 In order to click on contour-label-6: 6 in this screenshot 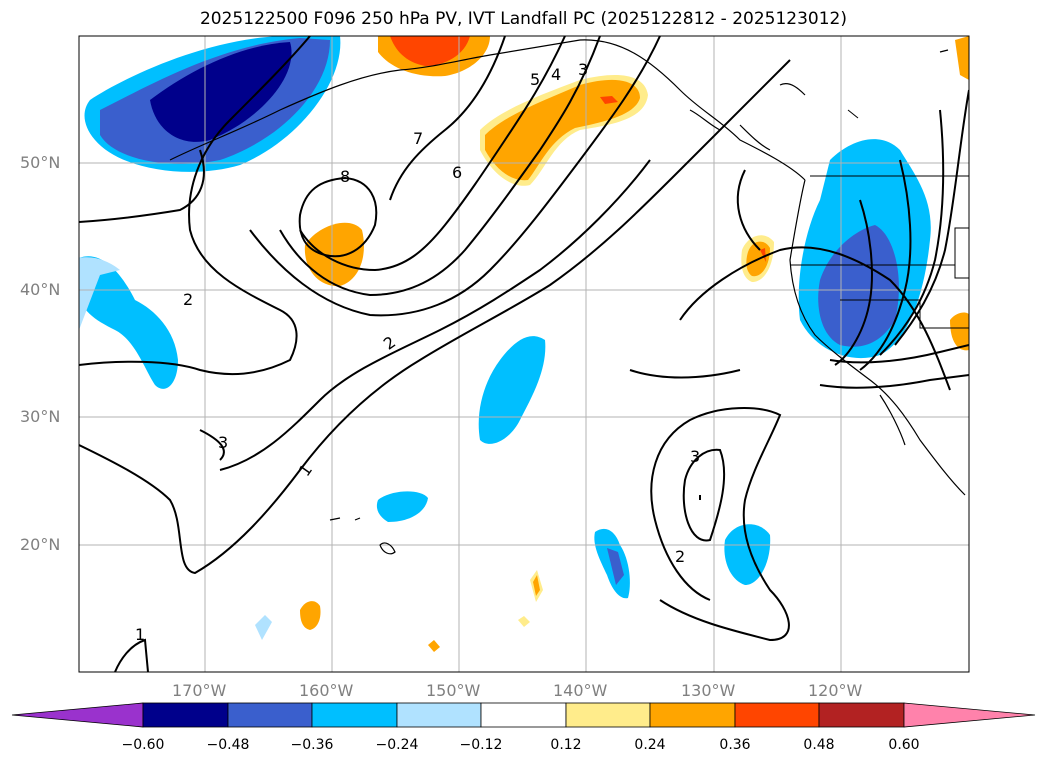, I will do `click(457, 172)`.